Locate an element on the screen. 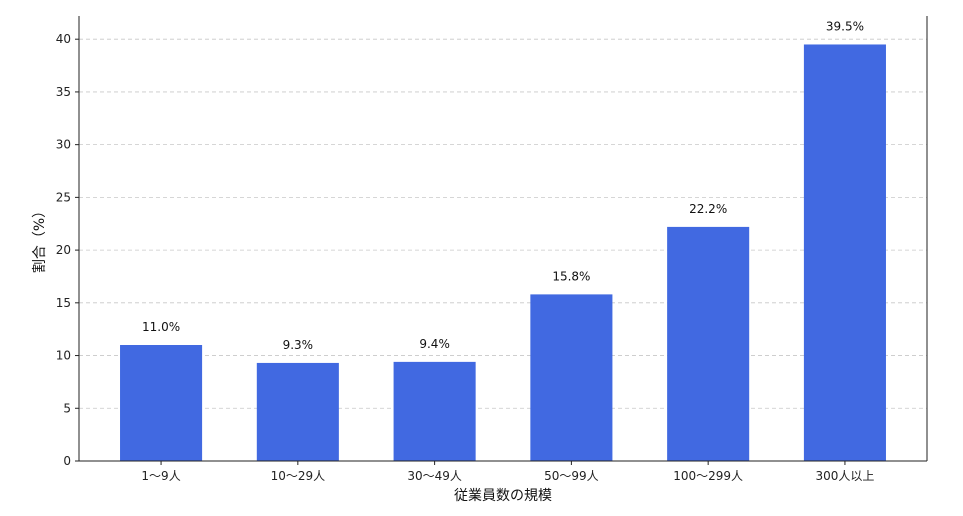  y-ticks: 0 5 10 15 20 25 30 35 40 is located at coordinates (67, 250).